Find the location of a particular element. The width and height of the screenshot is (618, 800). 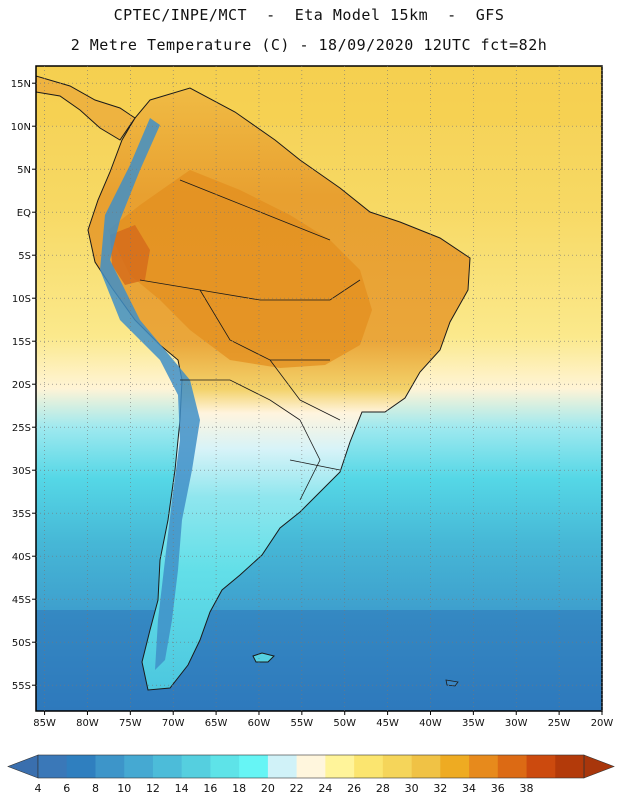

southern-cold-band is located at coordinates (319, 660).